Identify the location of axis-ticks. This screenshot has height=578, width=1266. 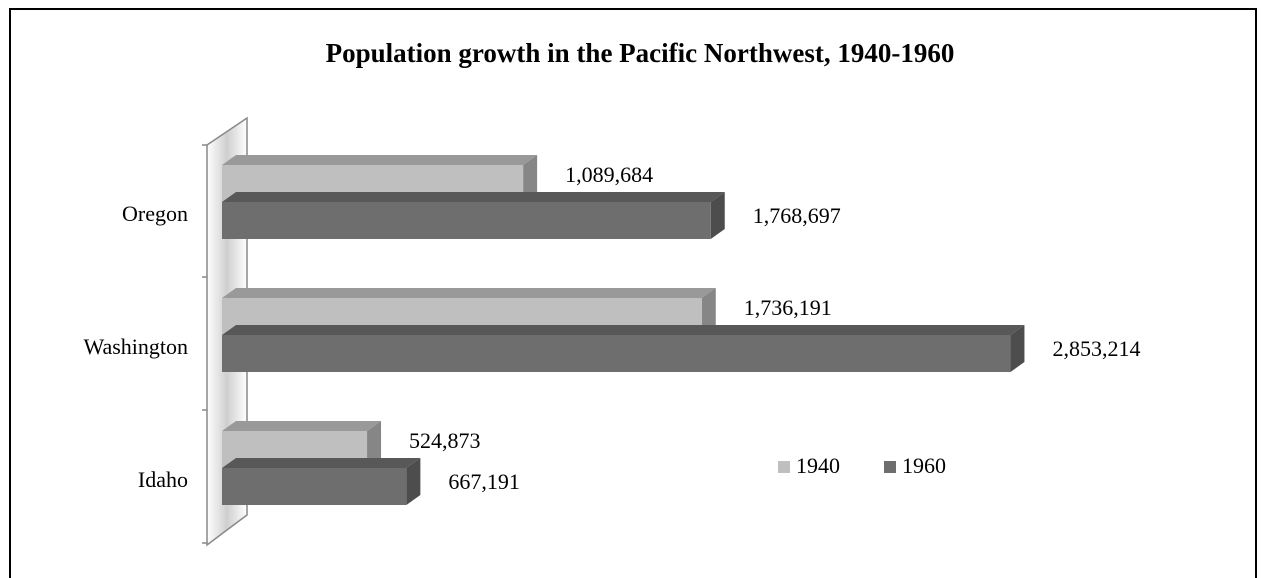
(204, 344).